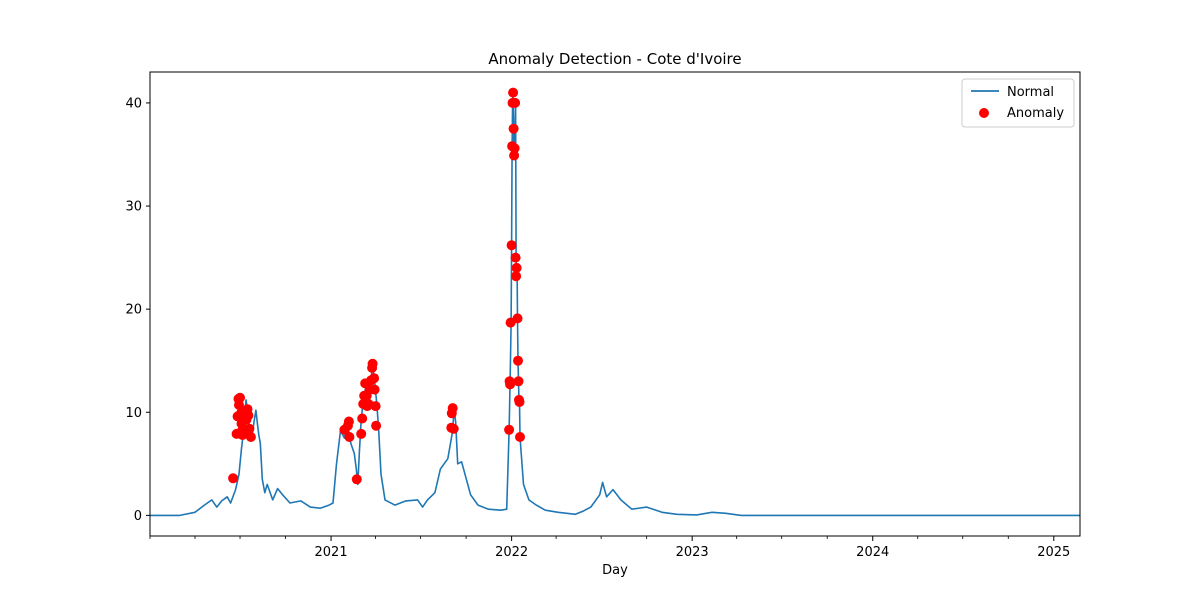 This screenshot has height=600, width=1200. I want to click on legend-normal-label: Normal, so click(1030, 92).